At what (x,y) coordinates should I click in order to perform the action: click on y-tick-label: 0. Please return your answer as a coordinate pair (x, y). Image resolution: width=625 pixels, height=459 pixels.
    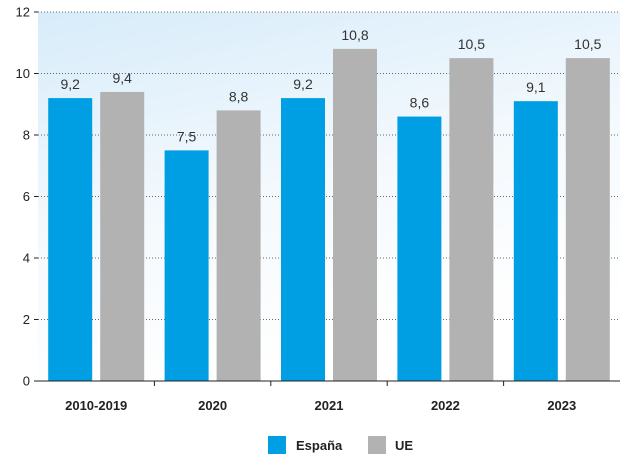
    Looking at the image, I should click on (26, 381).